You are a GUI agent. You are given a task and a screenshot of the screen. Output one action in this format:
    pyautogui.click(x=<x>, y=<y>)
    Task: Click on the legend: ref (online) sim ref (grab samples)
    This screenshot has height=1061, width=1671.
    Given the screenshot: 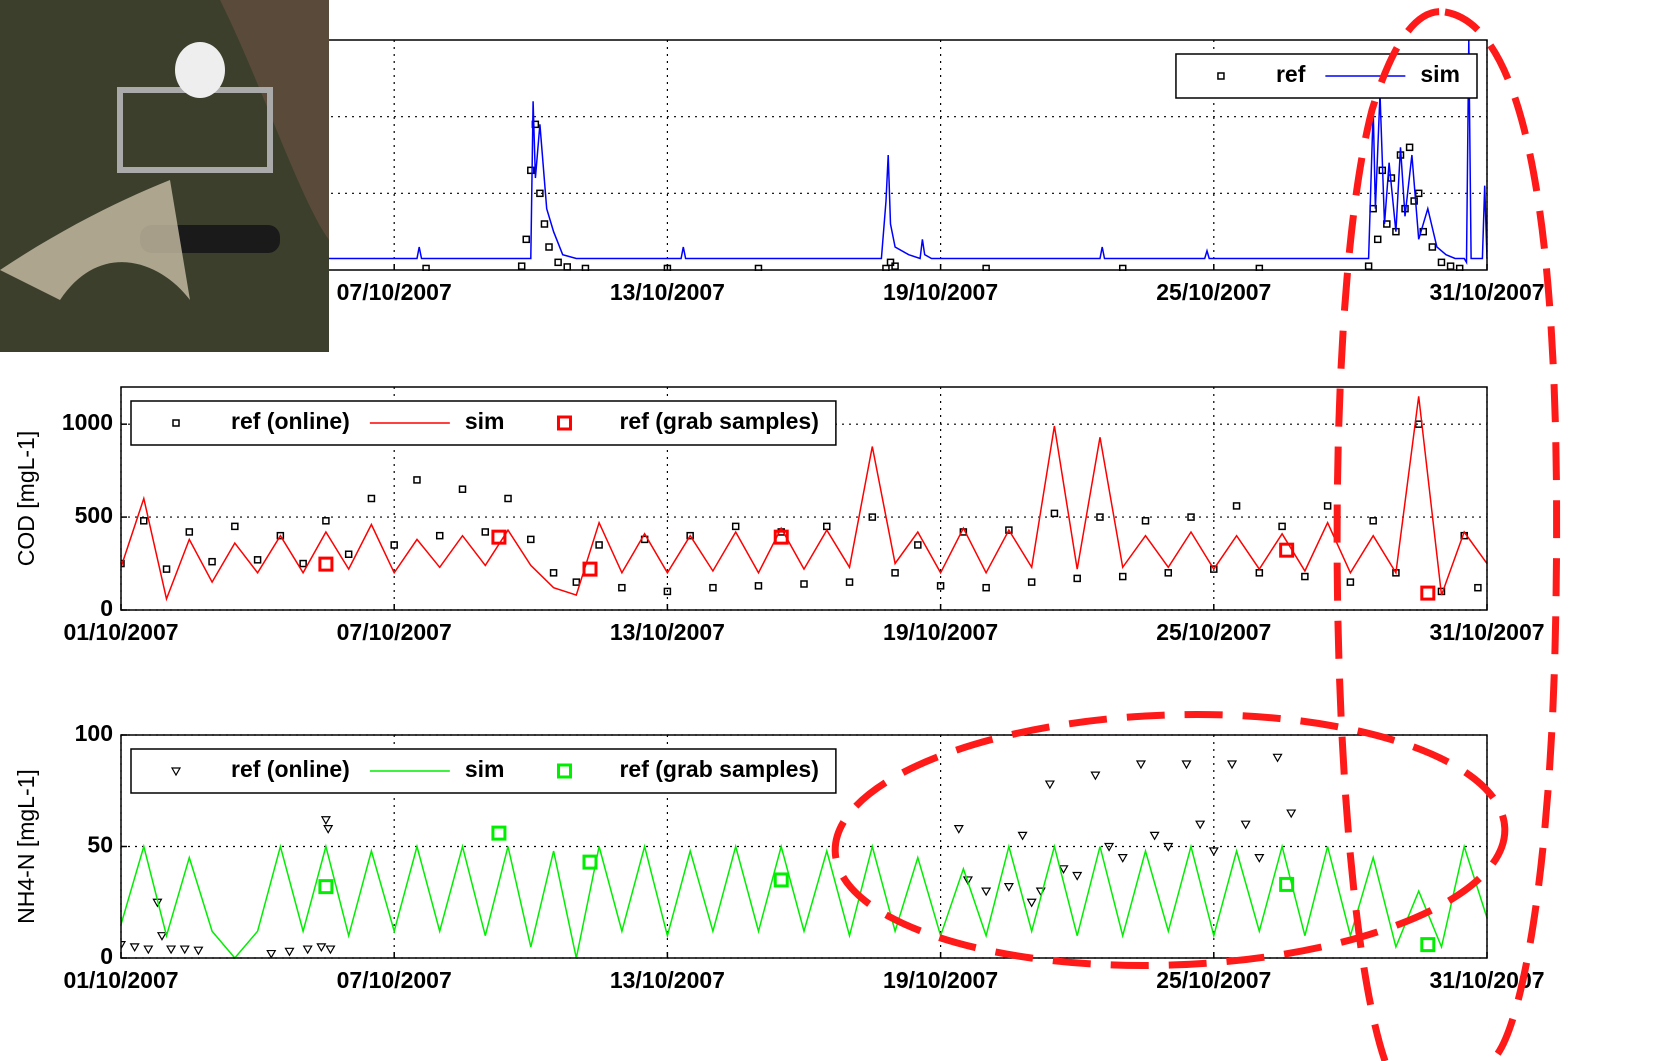 What is the action you would take?
    pyautogui.click(x=483, y=771)
    